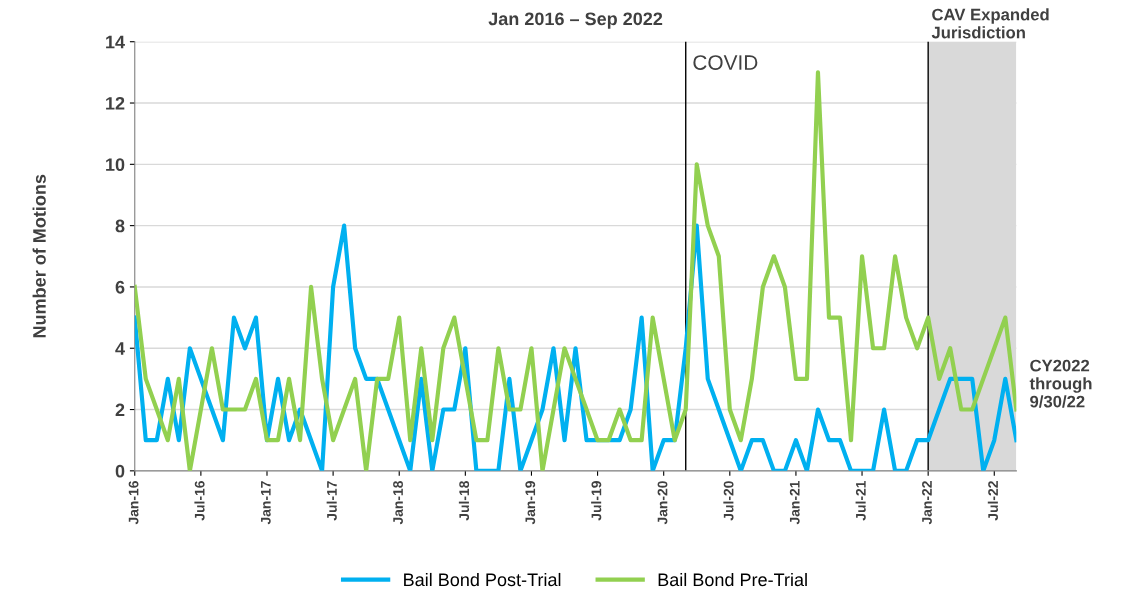  What do you see at coordinates (725, 62) in the screenshot?
I see `ref-line-label: COVID` at bounding box center [725, 62].